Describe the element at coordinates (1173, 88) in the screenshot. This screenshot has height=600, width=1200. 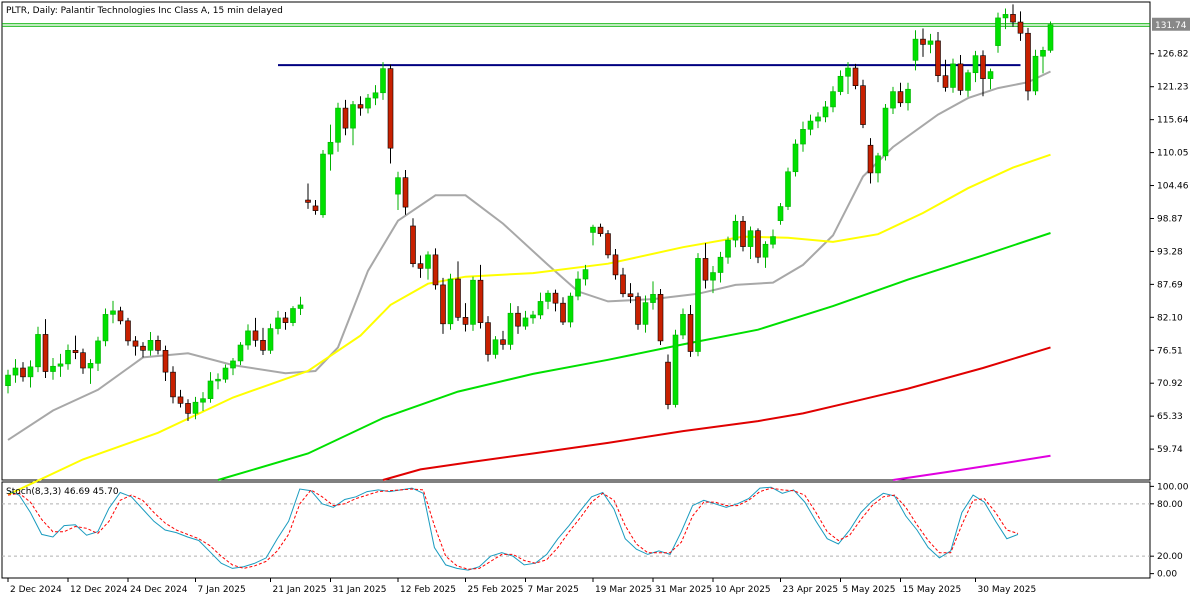
I see `y-tick-label: 121.23` at that location.